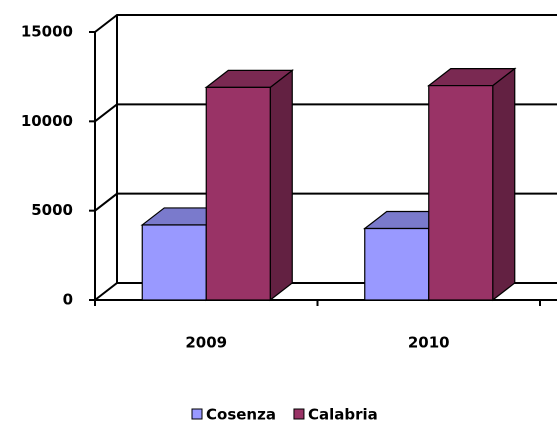  What do you see at coordinates (429, 343) in the screenshot?
I see `x-tick-label: 2010` at bounding box center [429, 343].